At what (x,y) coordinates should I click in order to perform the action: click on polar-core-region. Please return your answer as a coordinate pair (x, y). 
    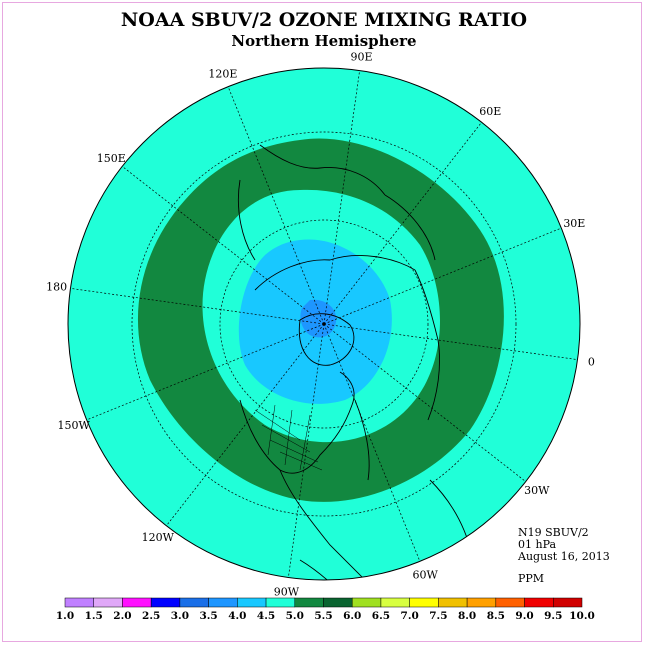
    Looking at the image, I should click on (318, 318).